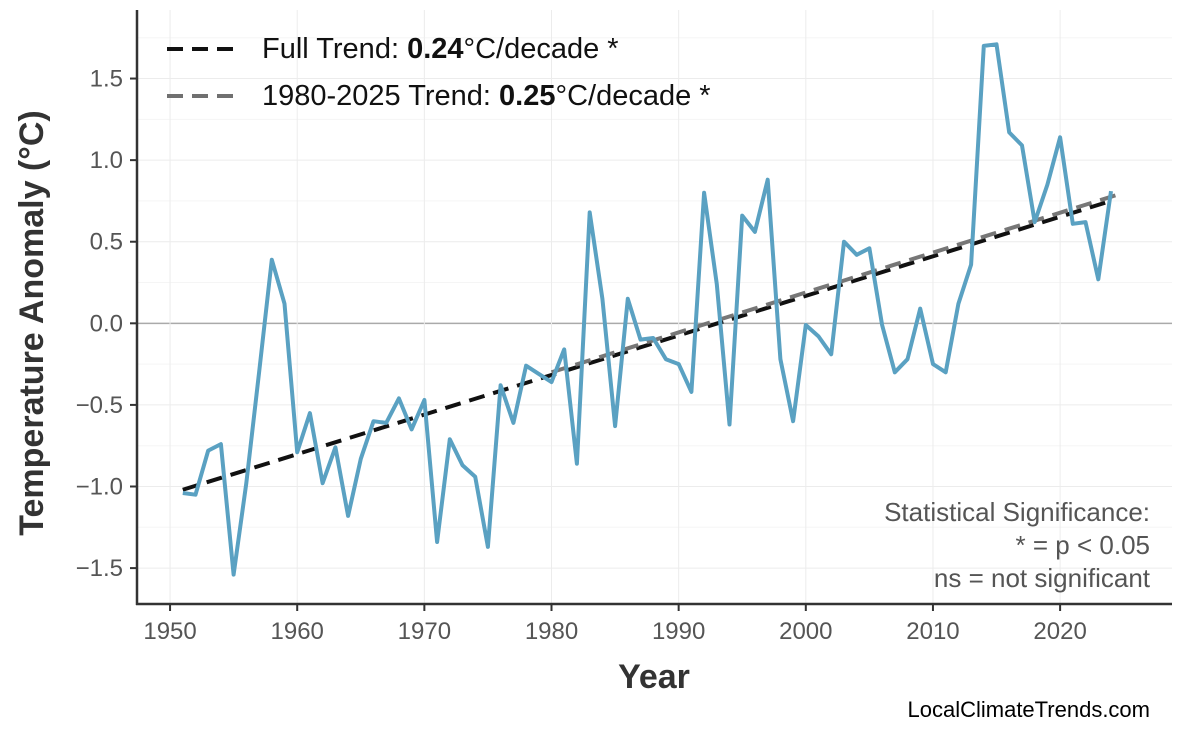  What do you see at coordinates (678, 631) in the screenshot?
I see `x-tick-label: 1990` at bounding box center [678, 631].